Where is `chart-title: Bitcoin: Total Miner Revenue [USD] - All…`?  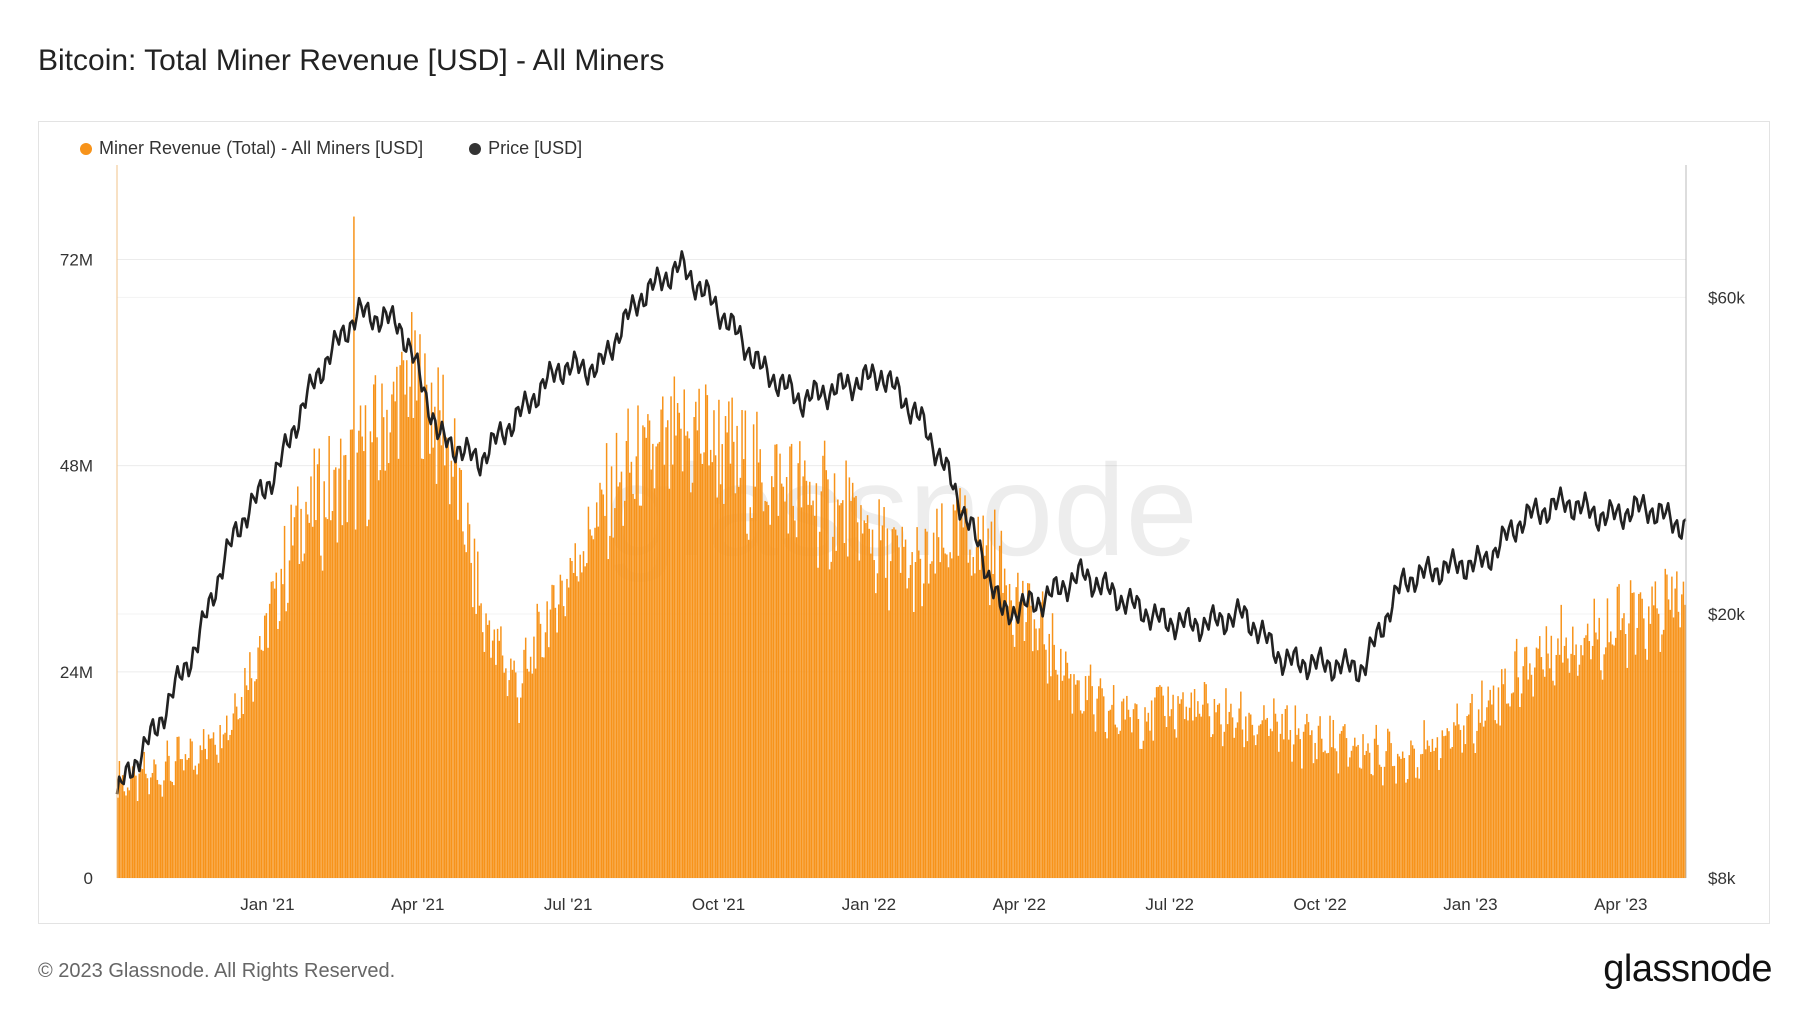 chart-title: Bitcoin: Total Miner Revenue [USD] - All… is located at coordinates (351, 60).